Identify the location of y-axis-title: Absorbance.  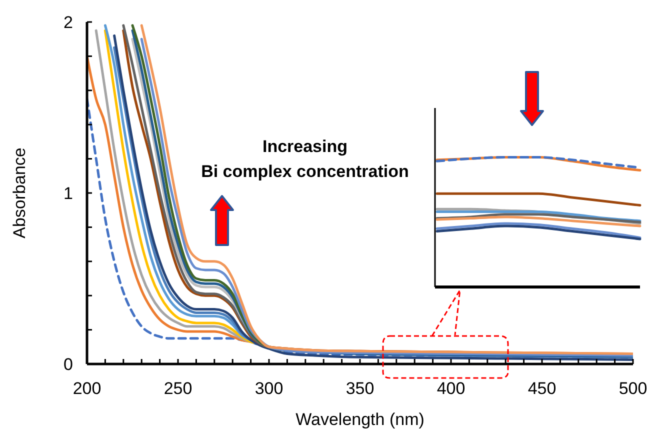
(19, 193).